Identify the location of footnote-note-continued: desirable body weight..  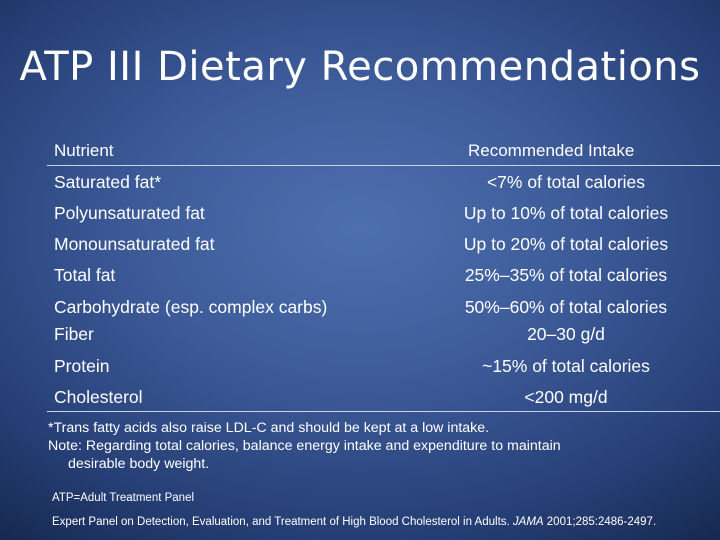
(139, 464).